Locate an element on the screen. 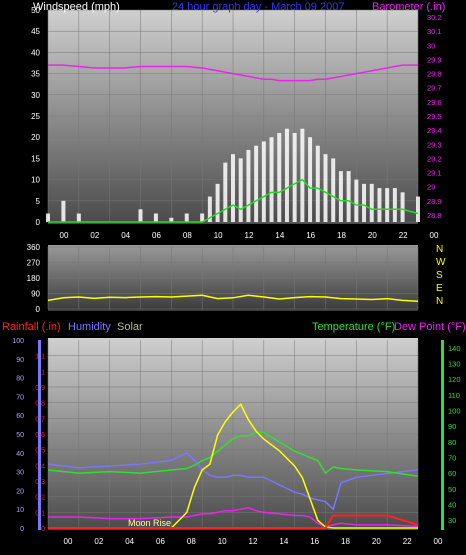  y-tick-label: 29.1 is located at coordinates (434, 173).